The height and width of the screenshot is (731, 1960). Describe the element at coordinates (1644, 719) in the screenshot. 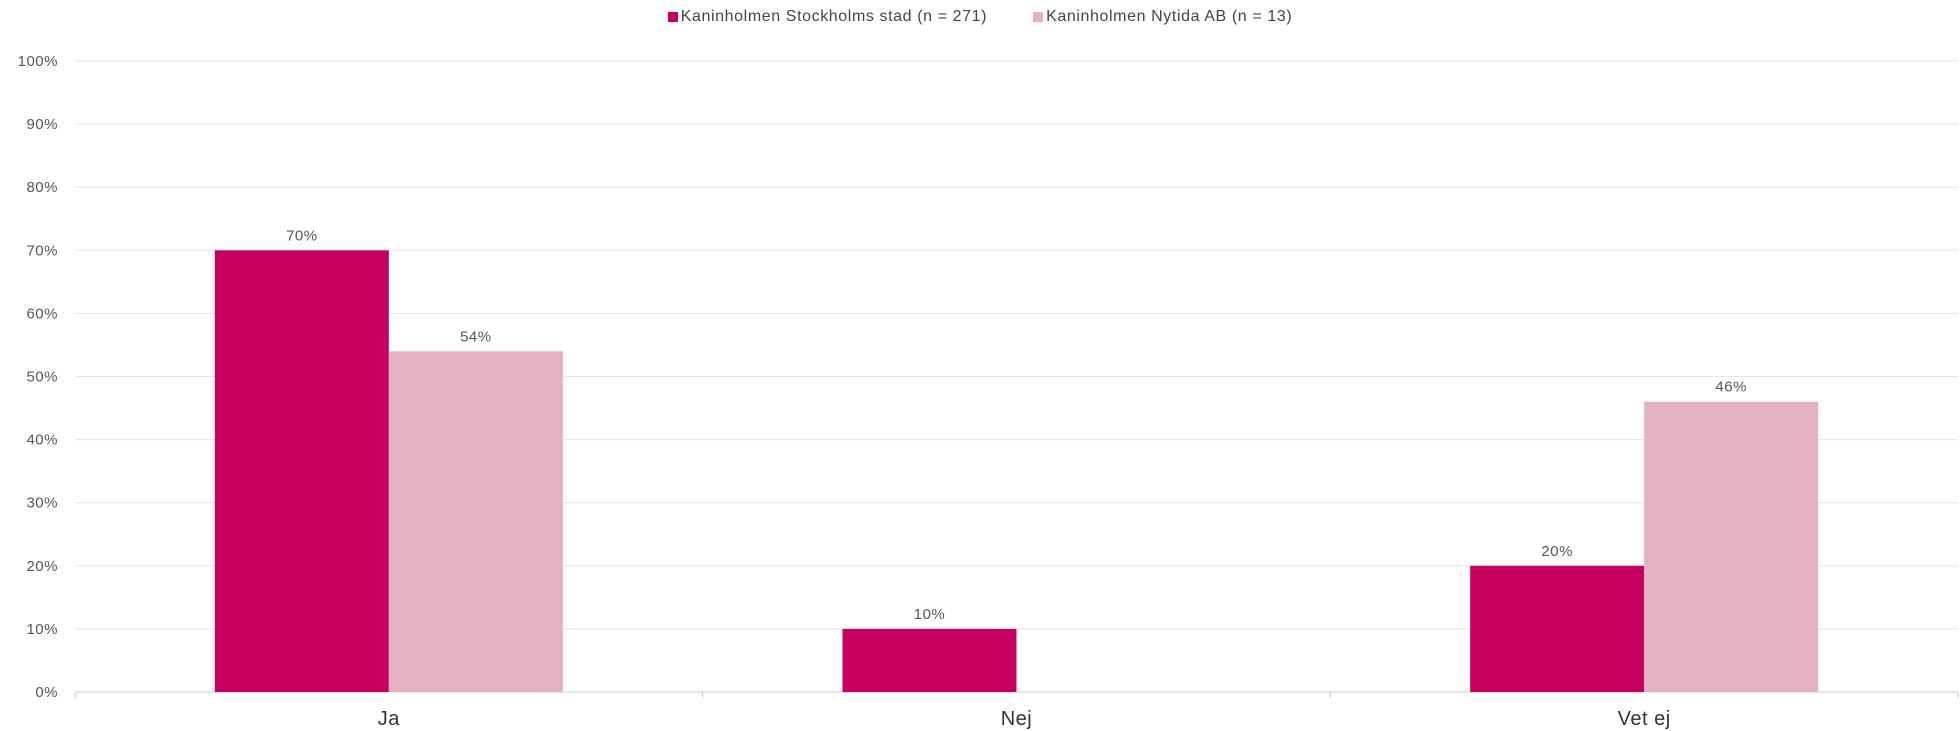

I see `x-category-label: Vet ej` at that location.